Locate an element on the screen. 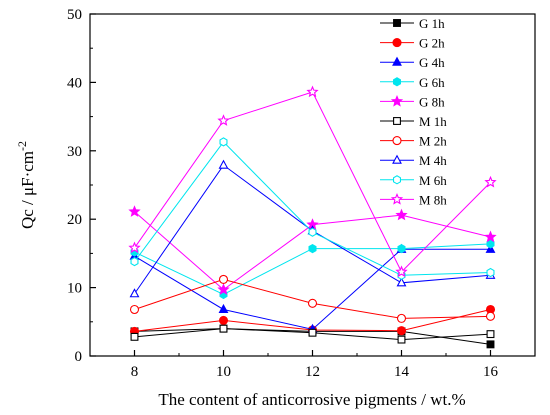 Image resolution: width=550 pixels, height=415 pixels. legend-label: M 4h is located at coordinates (433, 160).